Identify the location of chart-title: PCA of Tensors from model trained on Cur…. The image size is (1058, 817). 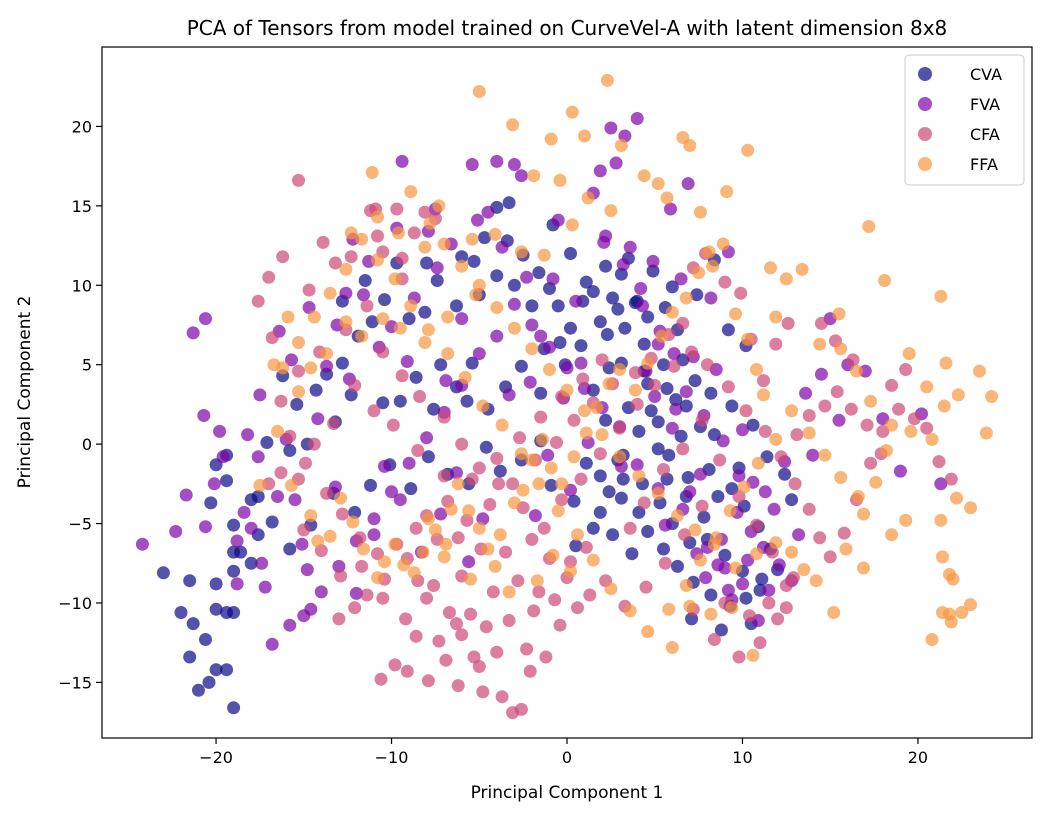
(567, 28).